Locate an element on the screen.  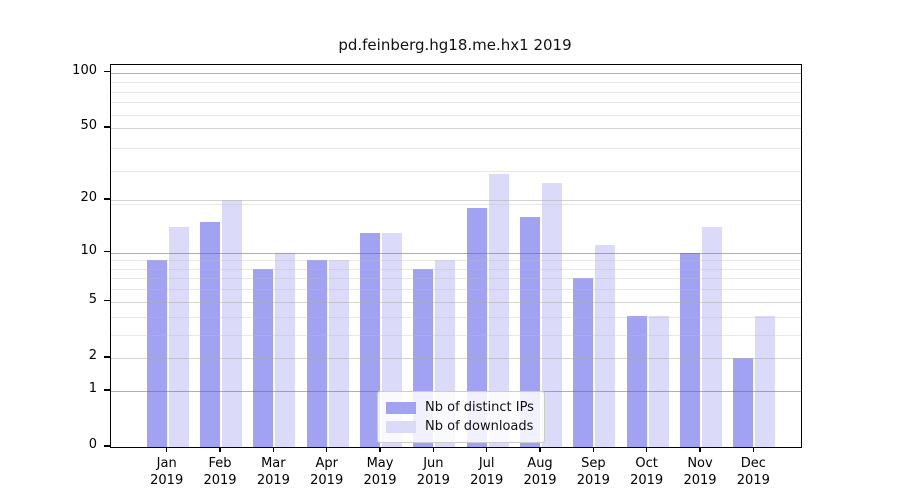
legend-row: Nb of distinct IPs is located at coordinates (460, 407).